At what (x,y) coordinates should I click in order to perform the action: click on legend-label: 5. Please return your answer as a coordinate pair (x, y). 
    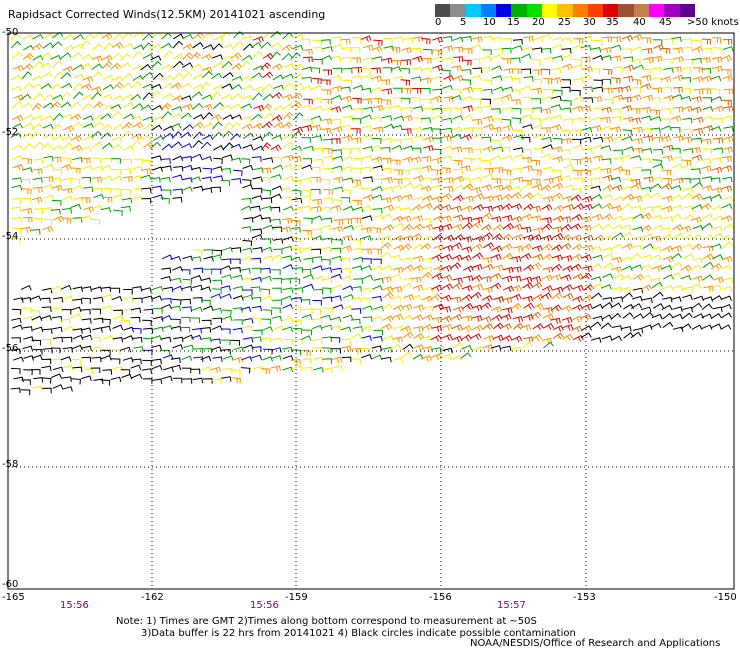
    Looking at the image, I should click on (463, 22).